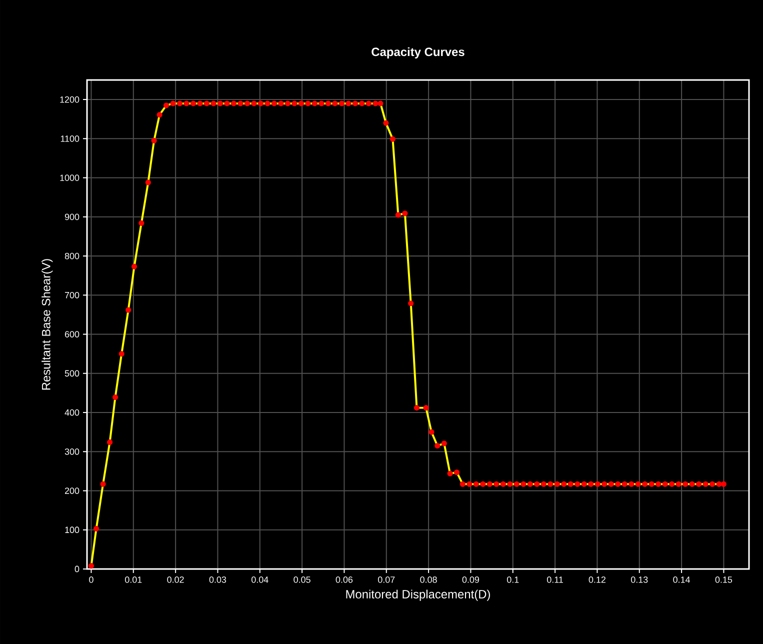 Image resolution: width=763 pixels, height=644 pixels. What do you see at coordinates (133, 579) in the screenshot?
I see `x-tick-label: 0.01` at bounding box center [133, 579].